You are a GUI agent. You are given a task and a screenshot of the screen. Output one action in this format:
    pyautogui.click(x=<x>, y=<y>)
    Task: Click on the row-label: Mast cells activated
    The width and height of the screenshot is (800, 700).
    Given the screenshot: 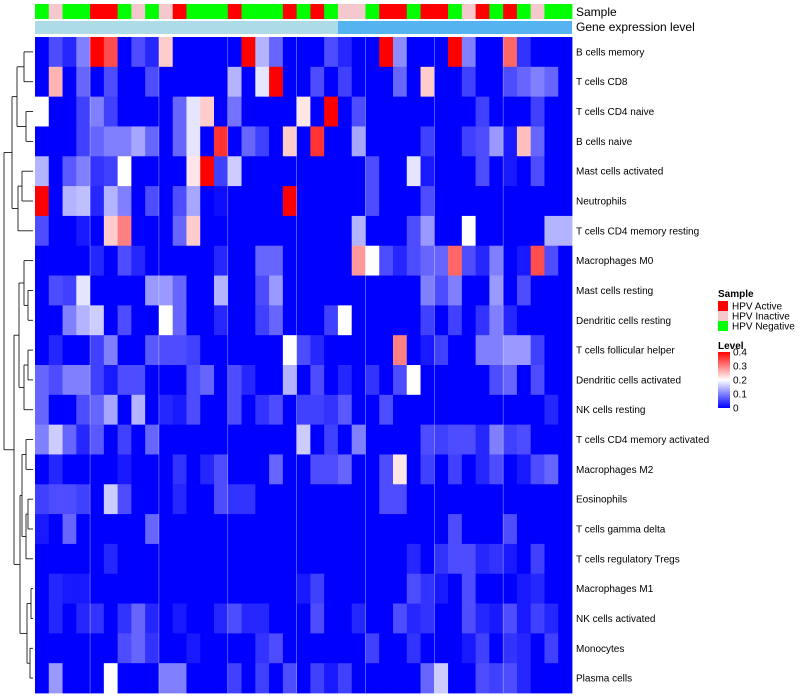 What is the action you would take?
    pyautogui.click(x=619, y=172)
    